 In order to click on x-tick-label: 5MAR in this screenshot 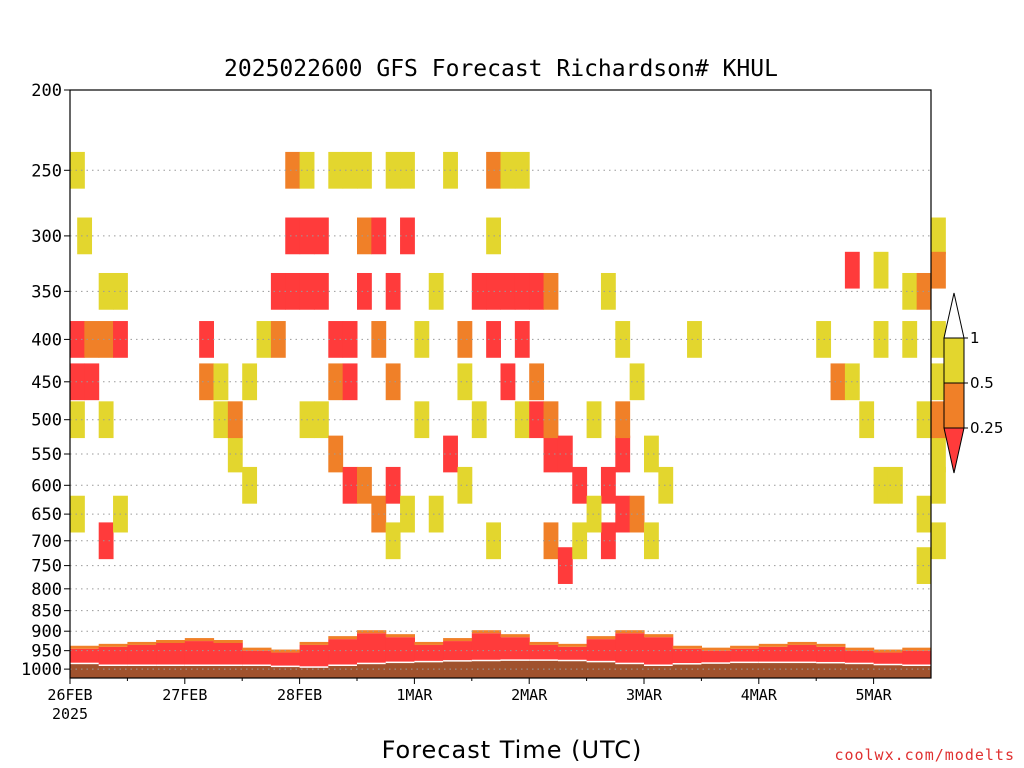, I will do `click(874, 695)`.